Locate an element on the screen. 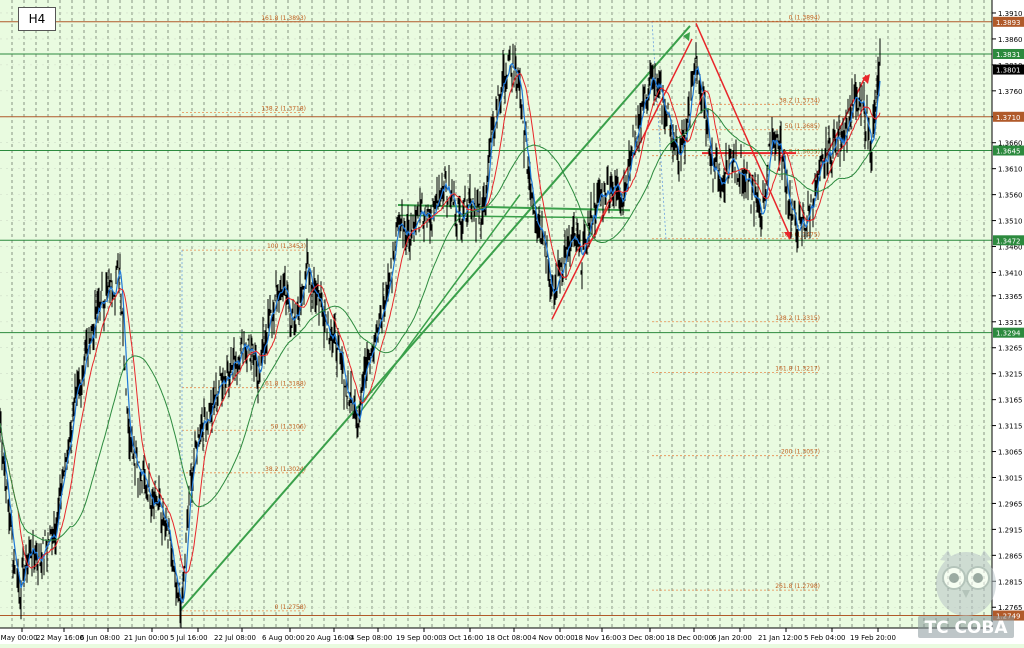 The height and width of the screenshot is (648, 1024). owl-logo-icon: TC COBA is located at coordinates (966, 594).